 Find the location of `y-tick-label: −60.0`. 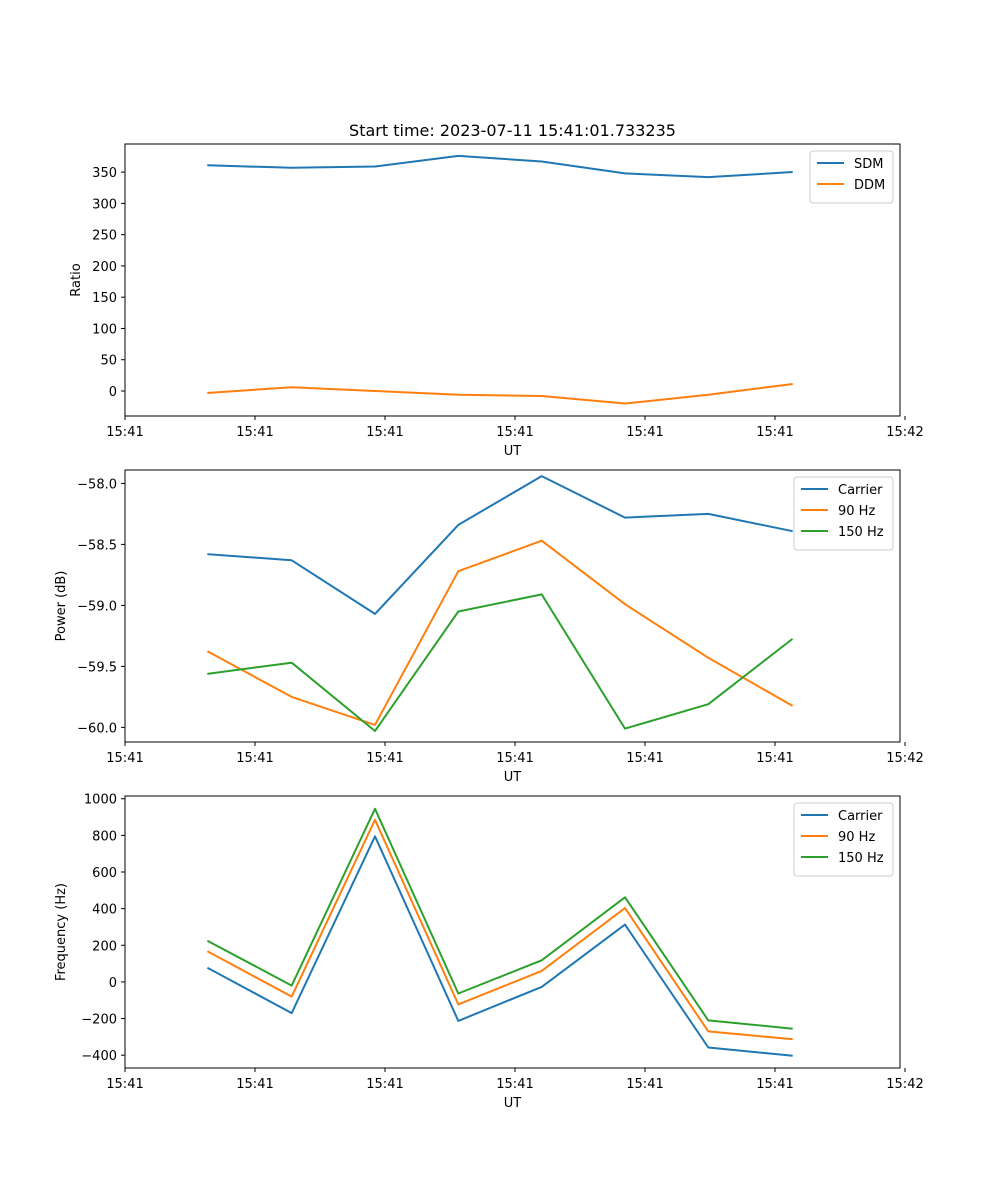

y-tick-label: −60.0 is located at coordinates (97, 728).